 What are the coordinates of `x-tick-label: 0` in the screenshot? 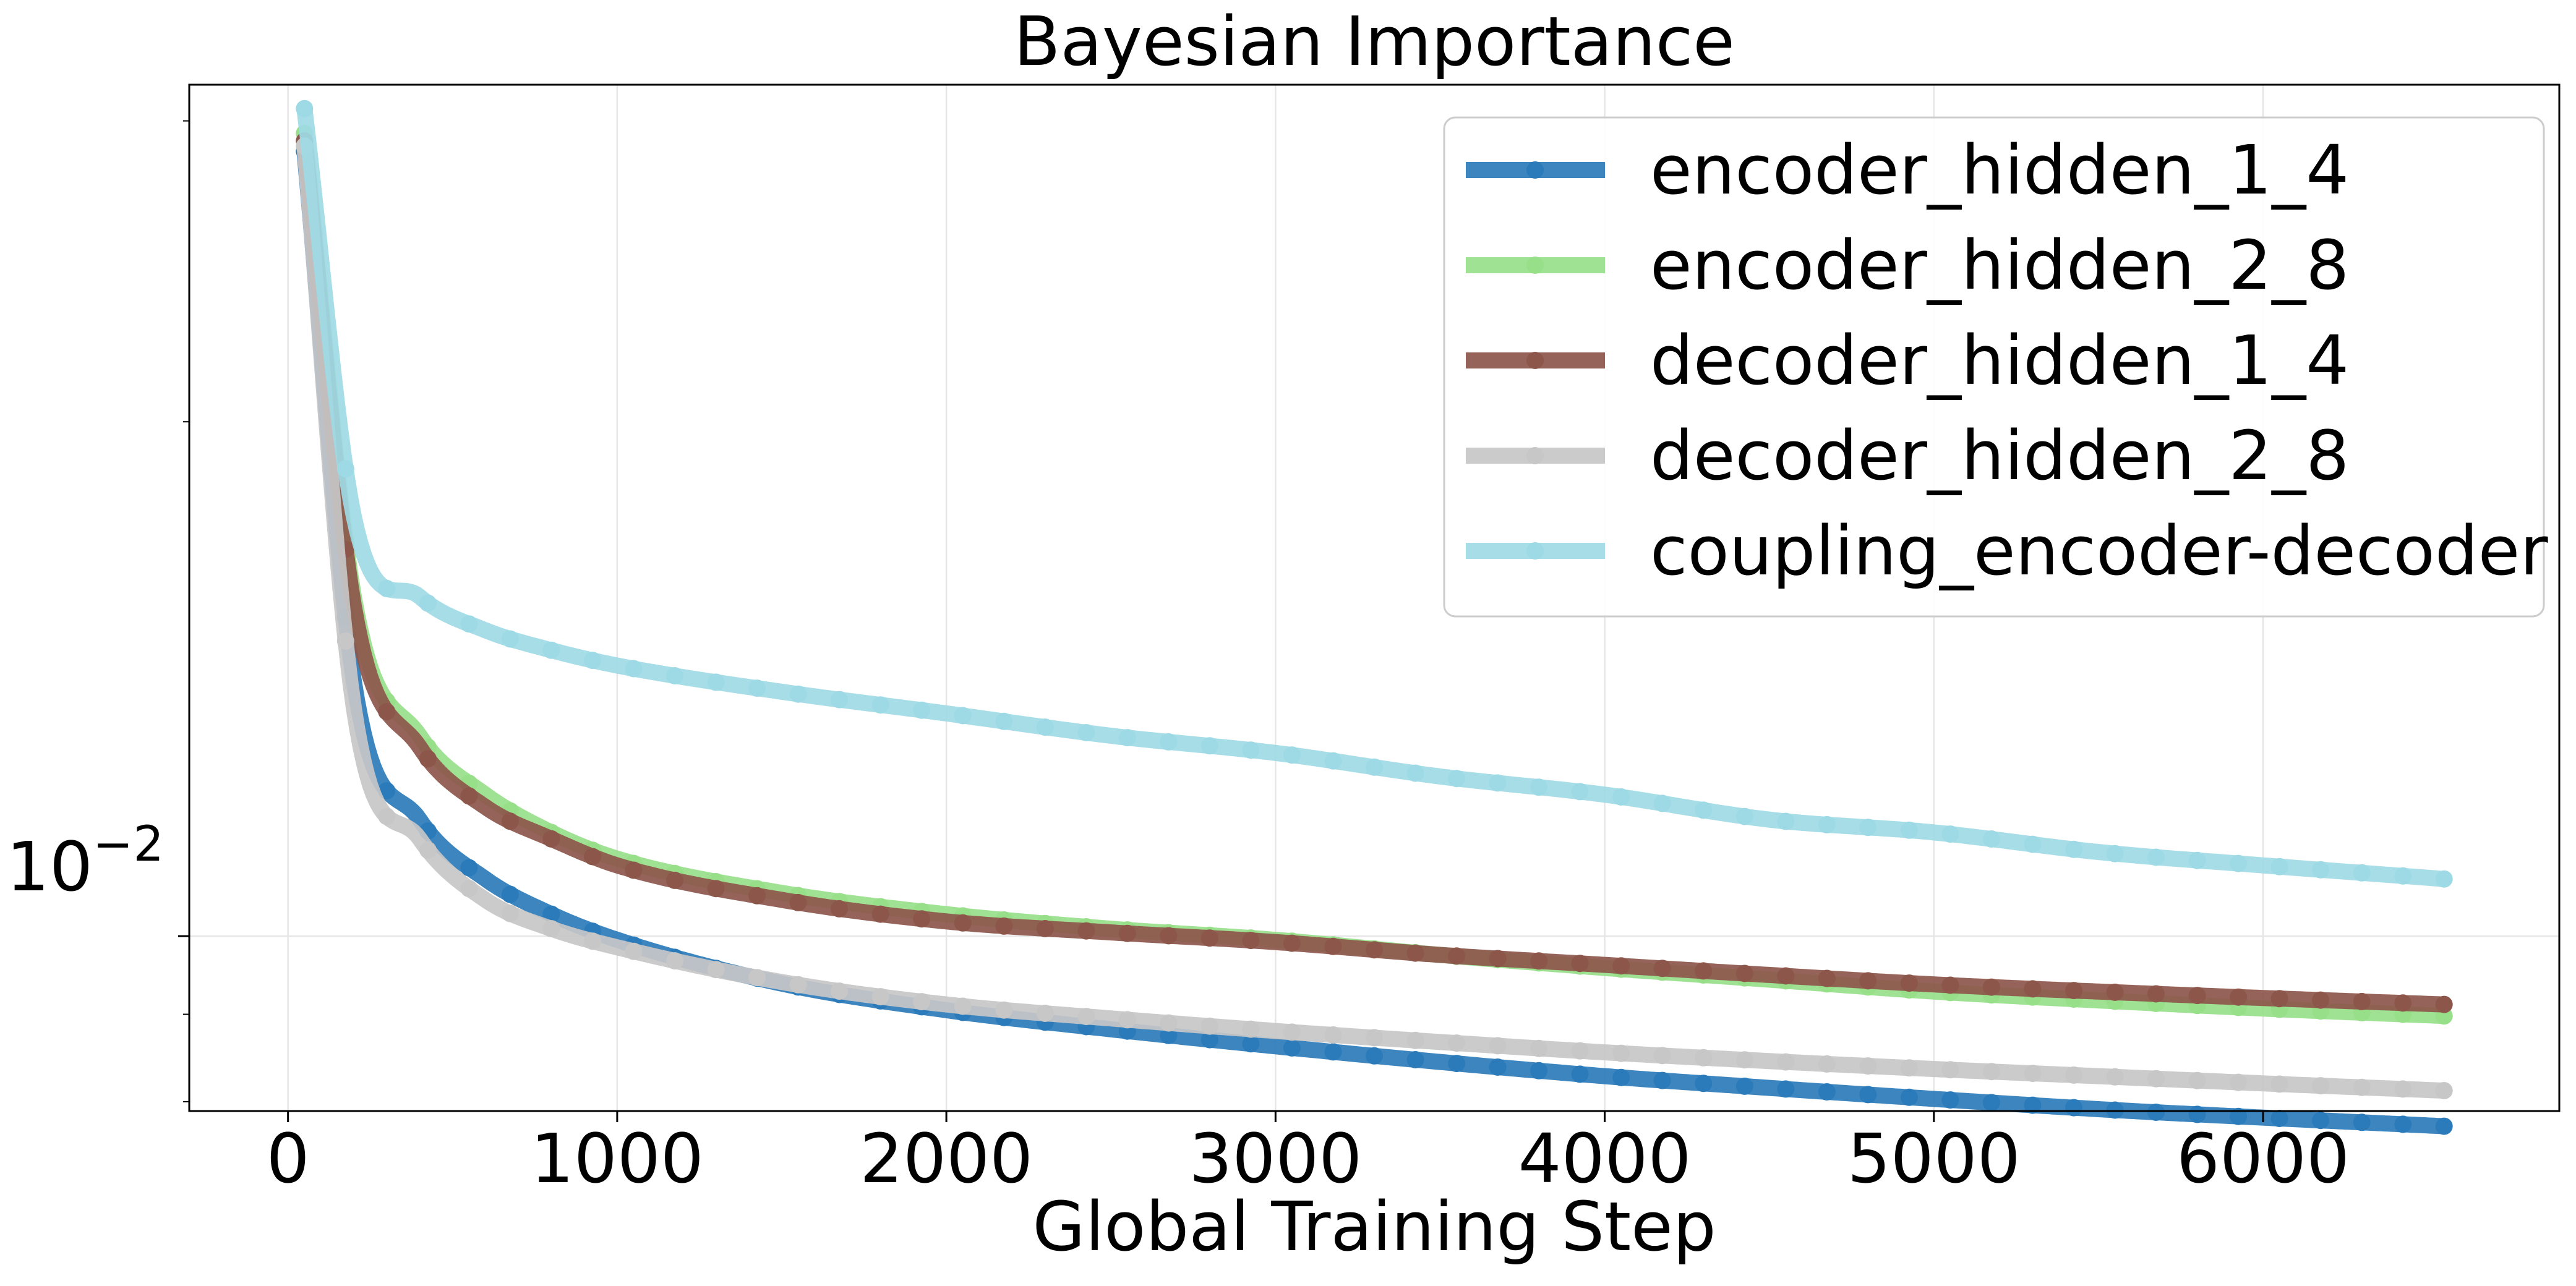 It's located at (288, 1158).